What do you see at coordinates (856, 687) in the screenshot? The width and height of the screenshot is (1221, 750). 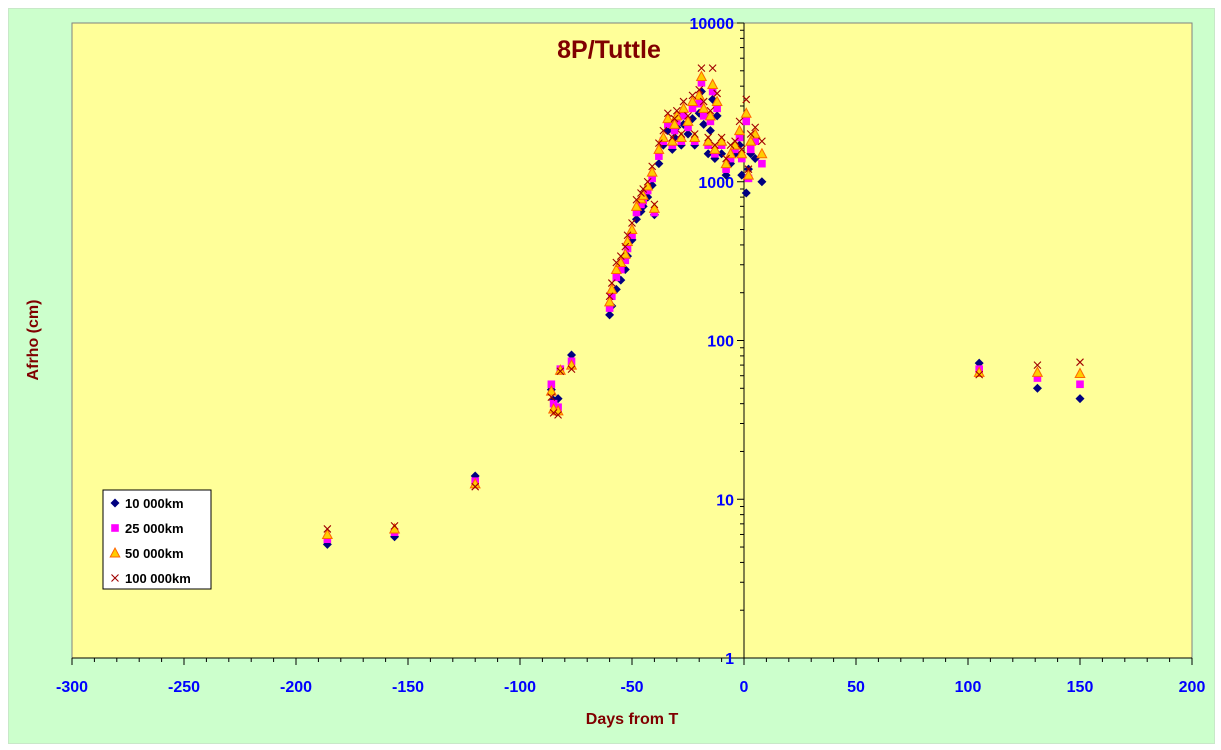 I see `x-tick-label: 50` at bounding box center [856, 687].